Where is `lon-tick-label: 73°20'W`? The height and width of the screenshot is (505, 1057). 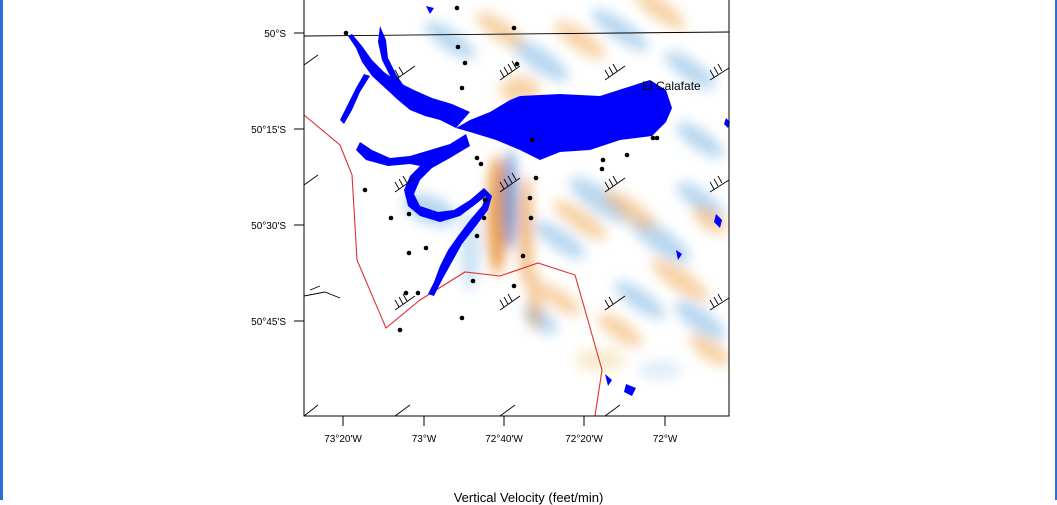 lon-tick-label: 73°20'W is located at coordinates (343, 439).